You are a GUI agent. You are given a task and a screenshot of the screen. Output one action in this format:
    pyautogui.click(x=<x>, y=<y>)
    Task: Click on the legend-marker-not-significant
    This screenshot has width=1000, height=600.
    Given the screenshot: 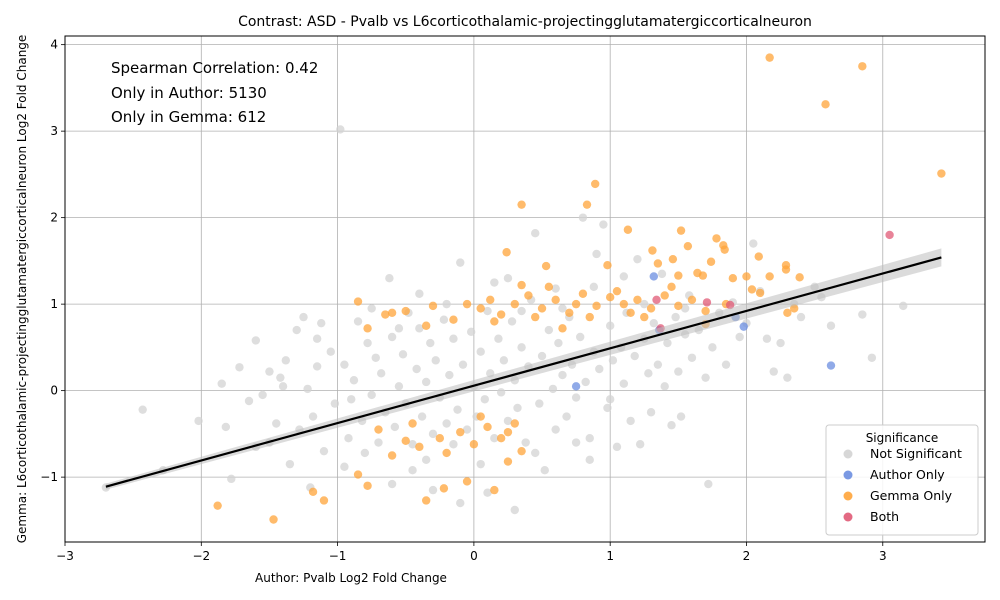 What is the action you would take?
    pyautogui.click(x=848, y=454)
    